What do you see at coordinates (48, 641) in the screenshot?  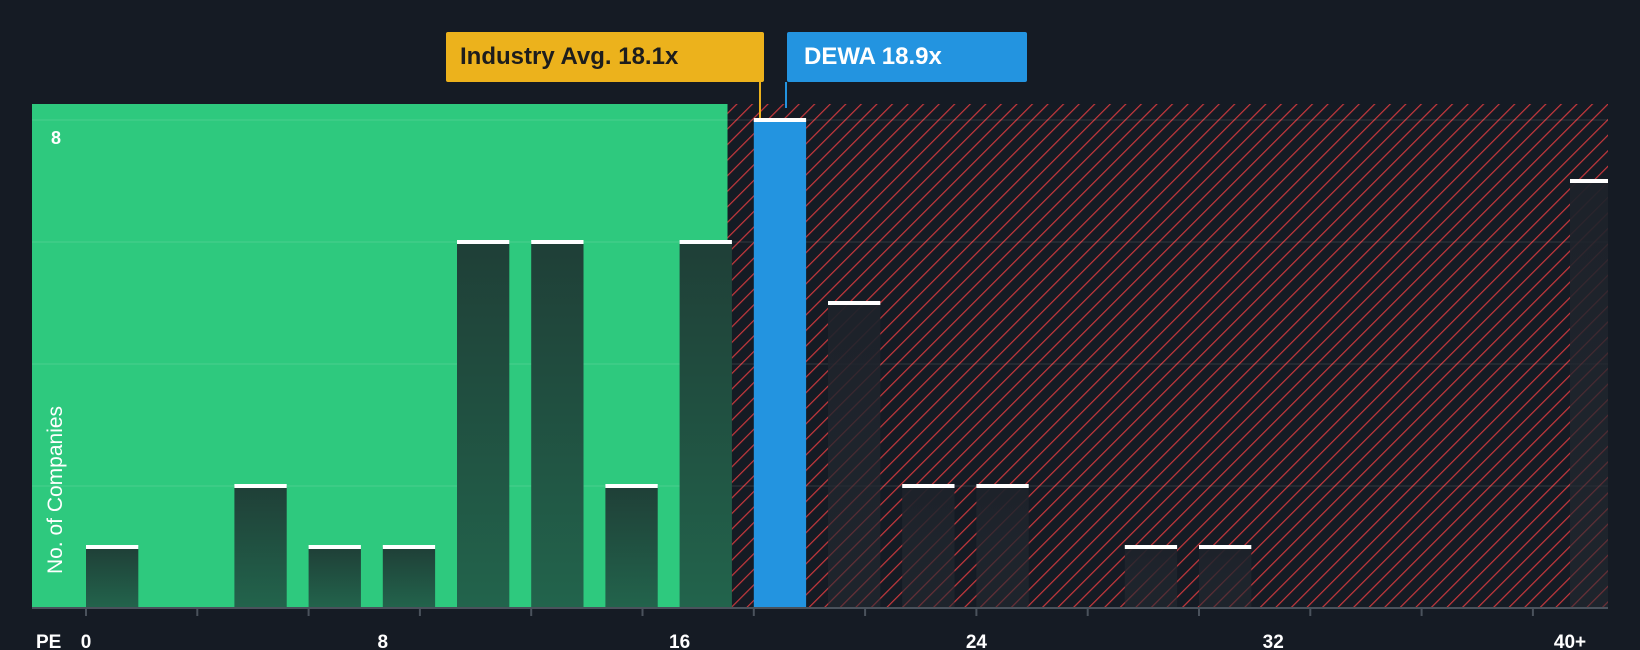 I see `x-axis-title: PE` at bounding box center [48, 641].